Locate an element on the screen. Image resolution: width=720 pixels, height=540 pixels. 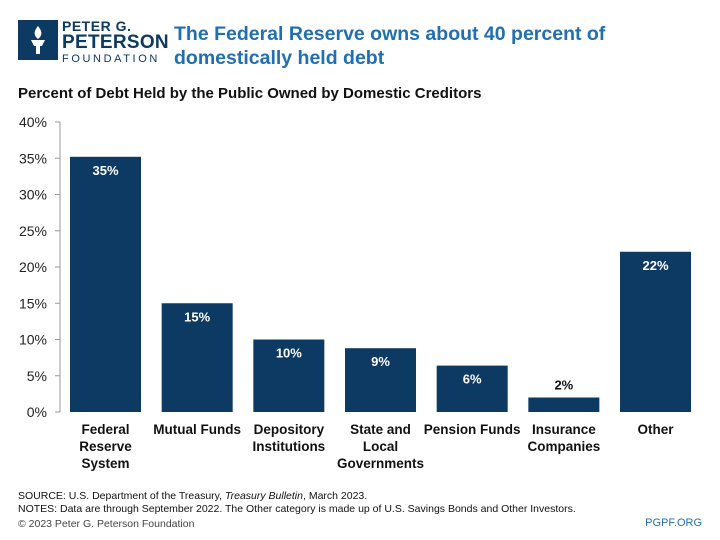
x-tick-label: Mutual Funds is located at coordinates (197, 429).